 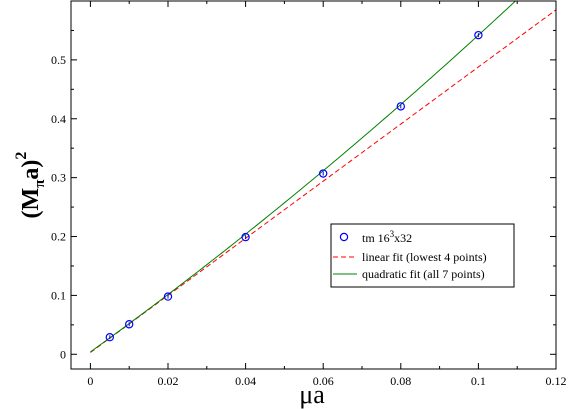 I want to click on y-axis-title-tail: a), so click(x=31, y=170).